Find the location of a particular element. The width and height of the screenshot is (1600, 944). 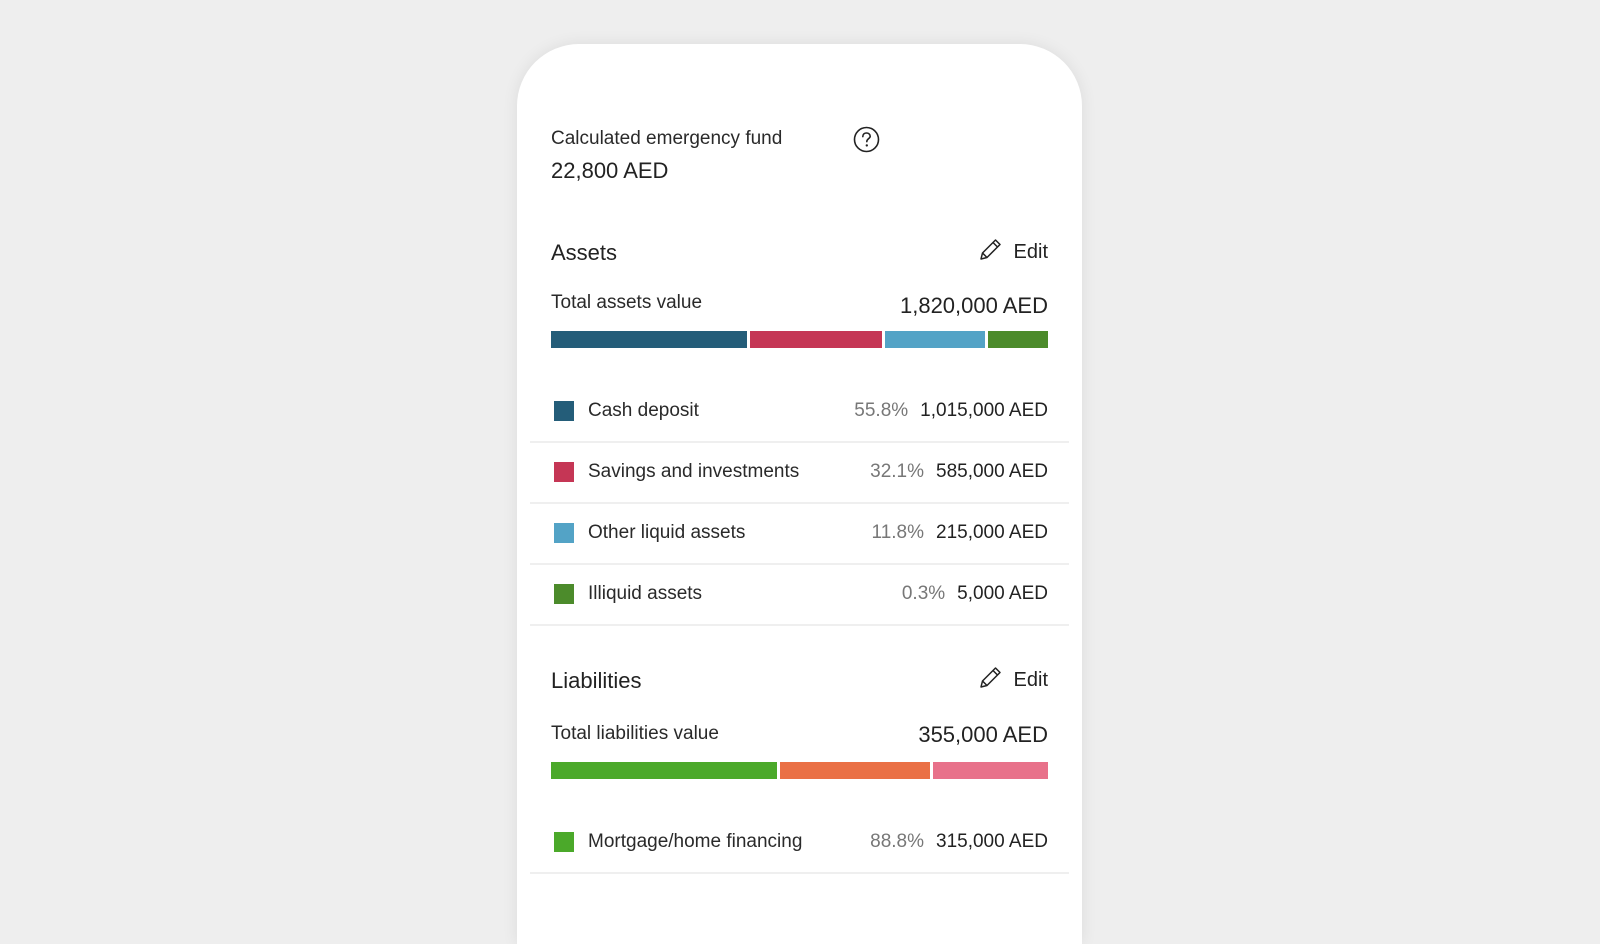

list-item: Savings and investments 32.1% 585,000 AED is located at coordinates (799, 472).